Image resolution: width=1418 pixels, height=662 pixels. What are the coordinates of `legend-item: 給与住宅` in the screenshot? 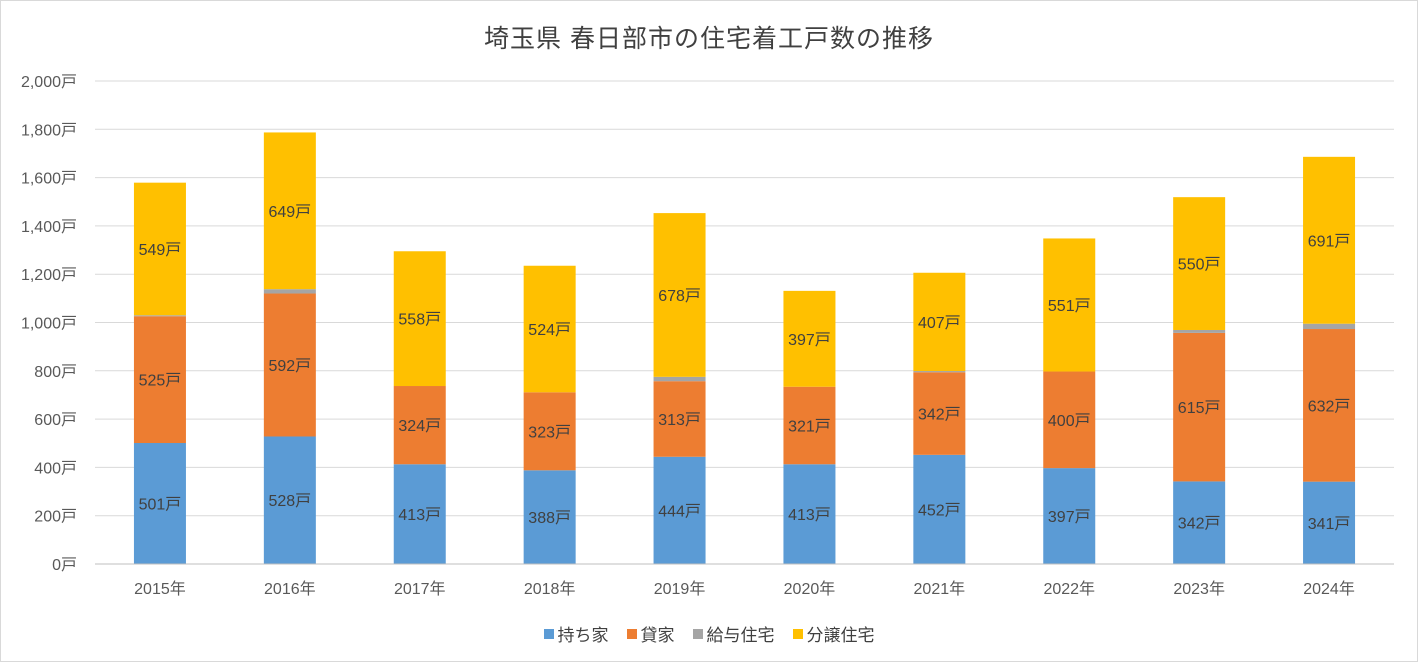 It's located at (733, 633).